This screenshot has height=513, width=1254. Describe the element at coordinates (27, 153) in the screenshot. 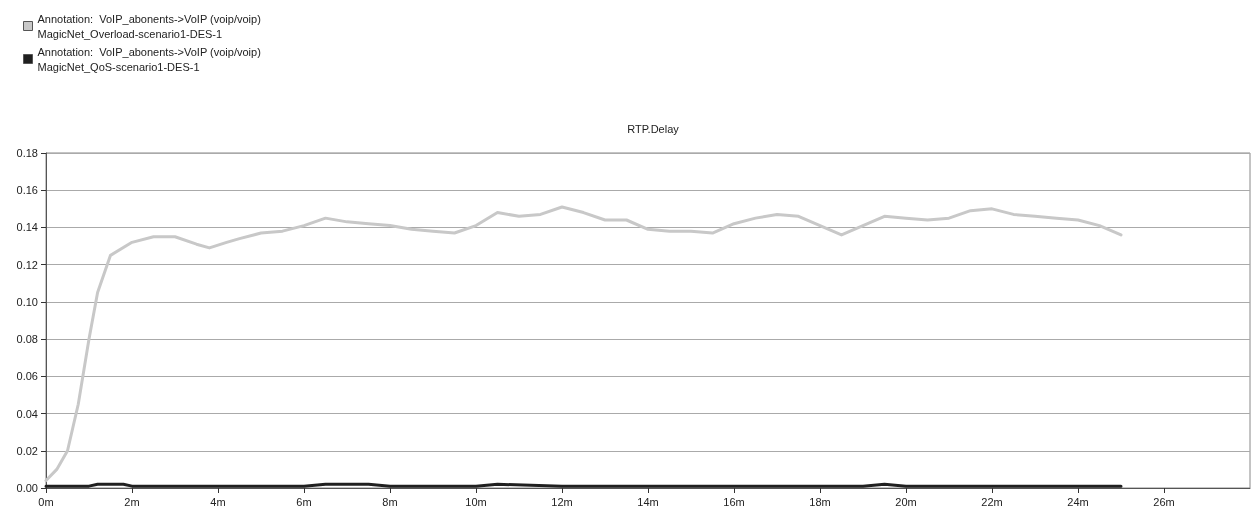

I see `y-tick-label: 0.18` at that location.